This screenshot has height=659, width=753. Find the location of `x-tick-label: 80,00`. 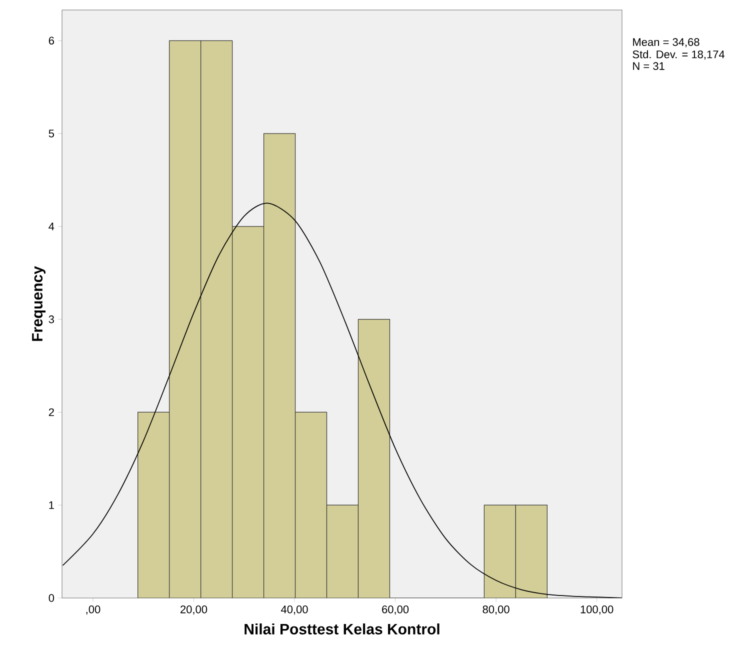

x-tick-label: 80,00 is located at coordinates (496, 610).